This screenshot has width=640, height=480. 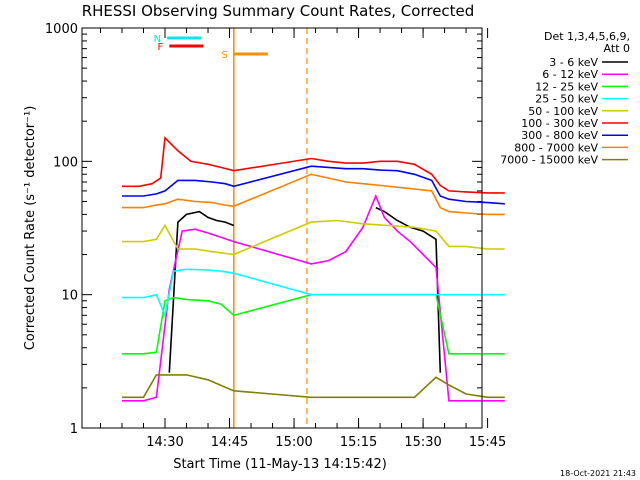 What do you see at coordinates (587, 36) in the screenshot?
I see `legend-header-detectors: Det 1,3,4,5,6,9,` at bounding box center [587, 36].